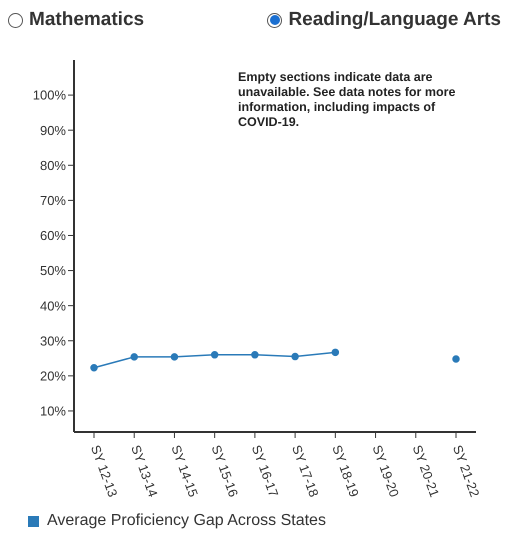 The width and height of the screenshot is (509, 544). Describe the element at coordinates (104, 471) in the screenshot. I see `x-tick-label: SY 12-13` at that location.